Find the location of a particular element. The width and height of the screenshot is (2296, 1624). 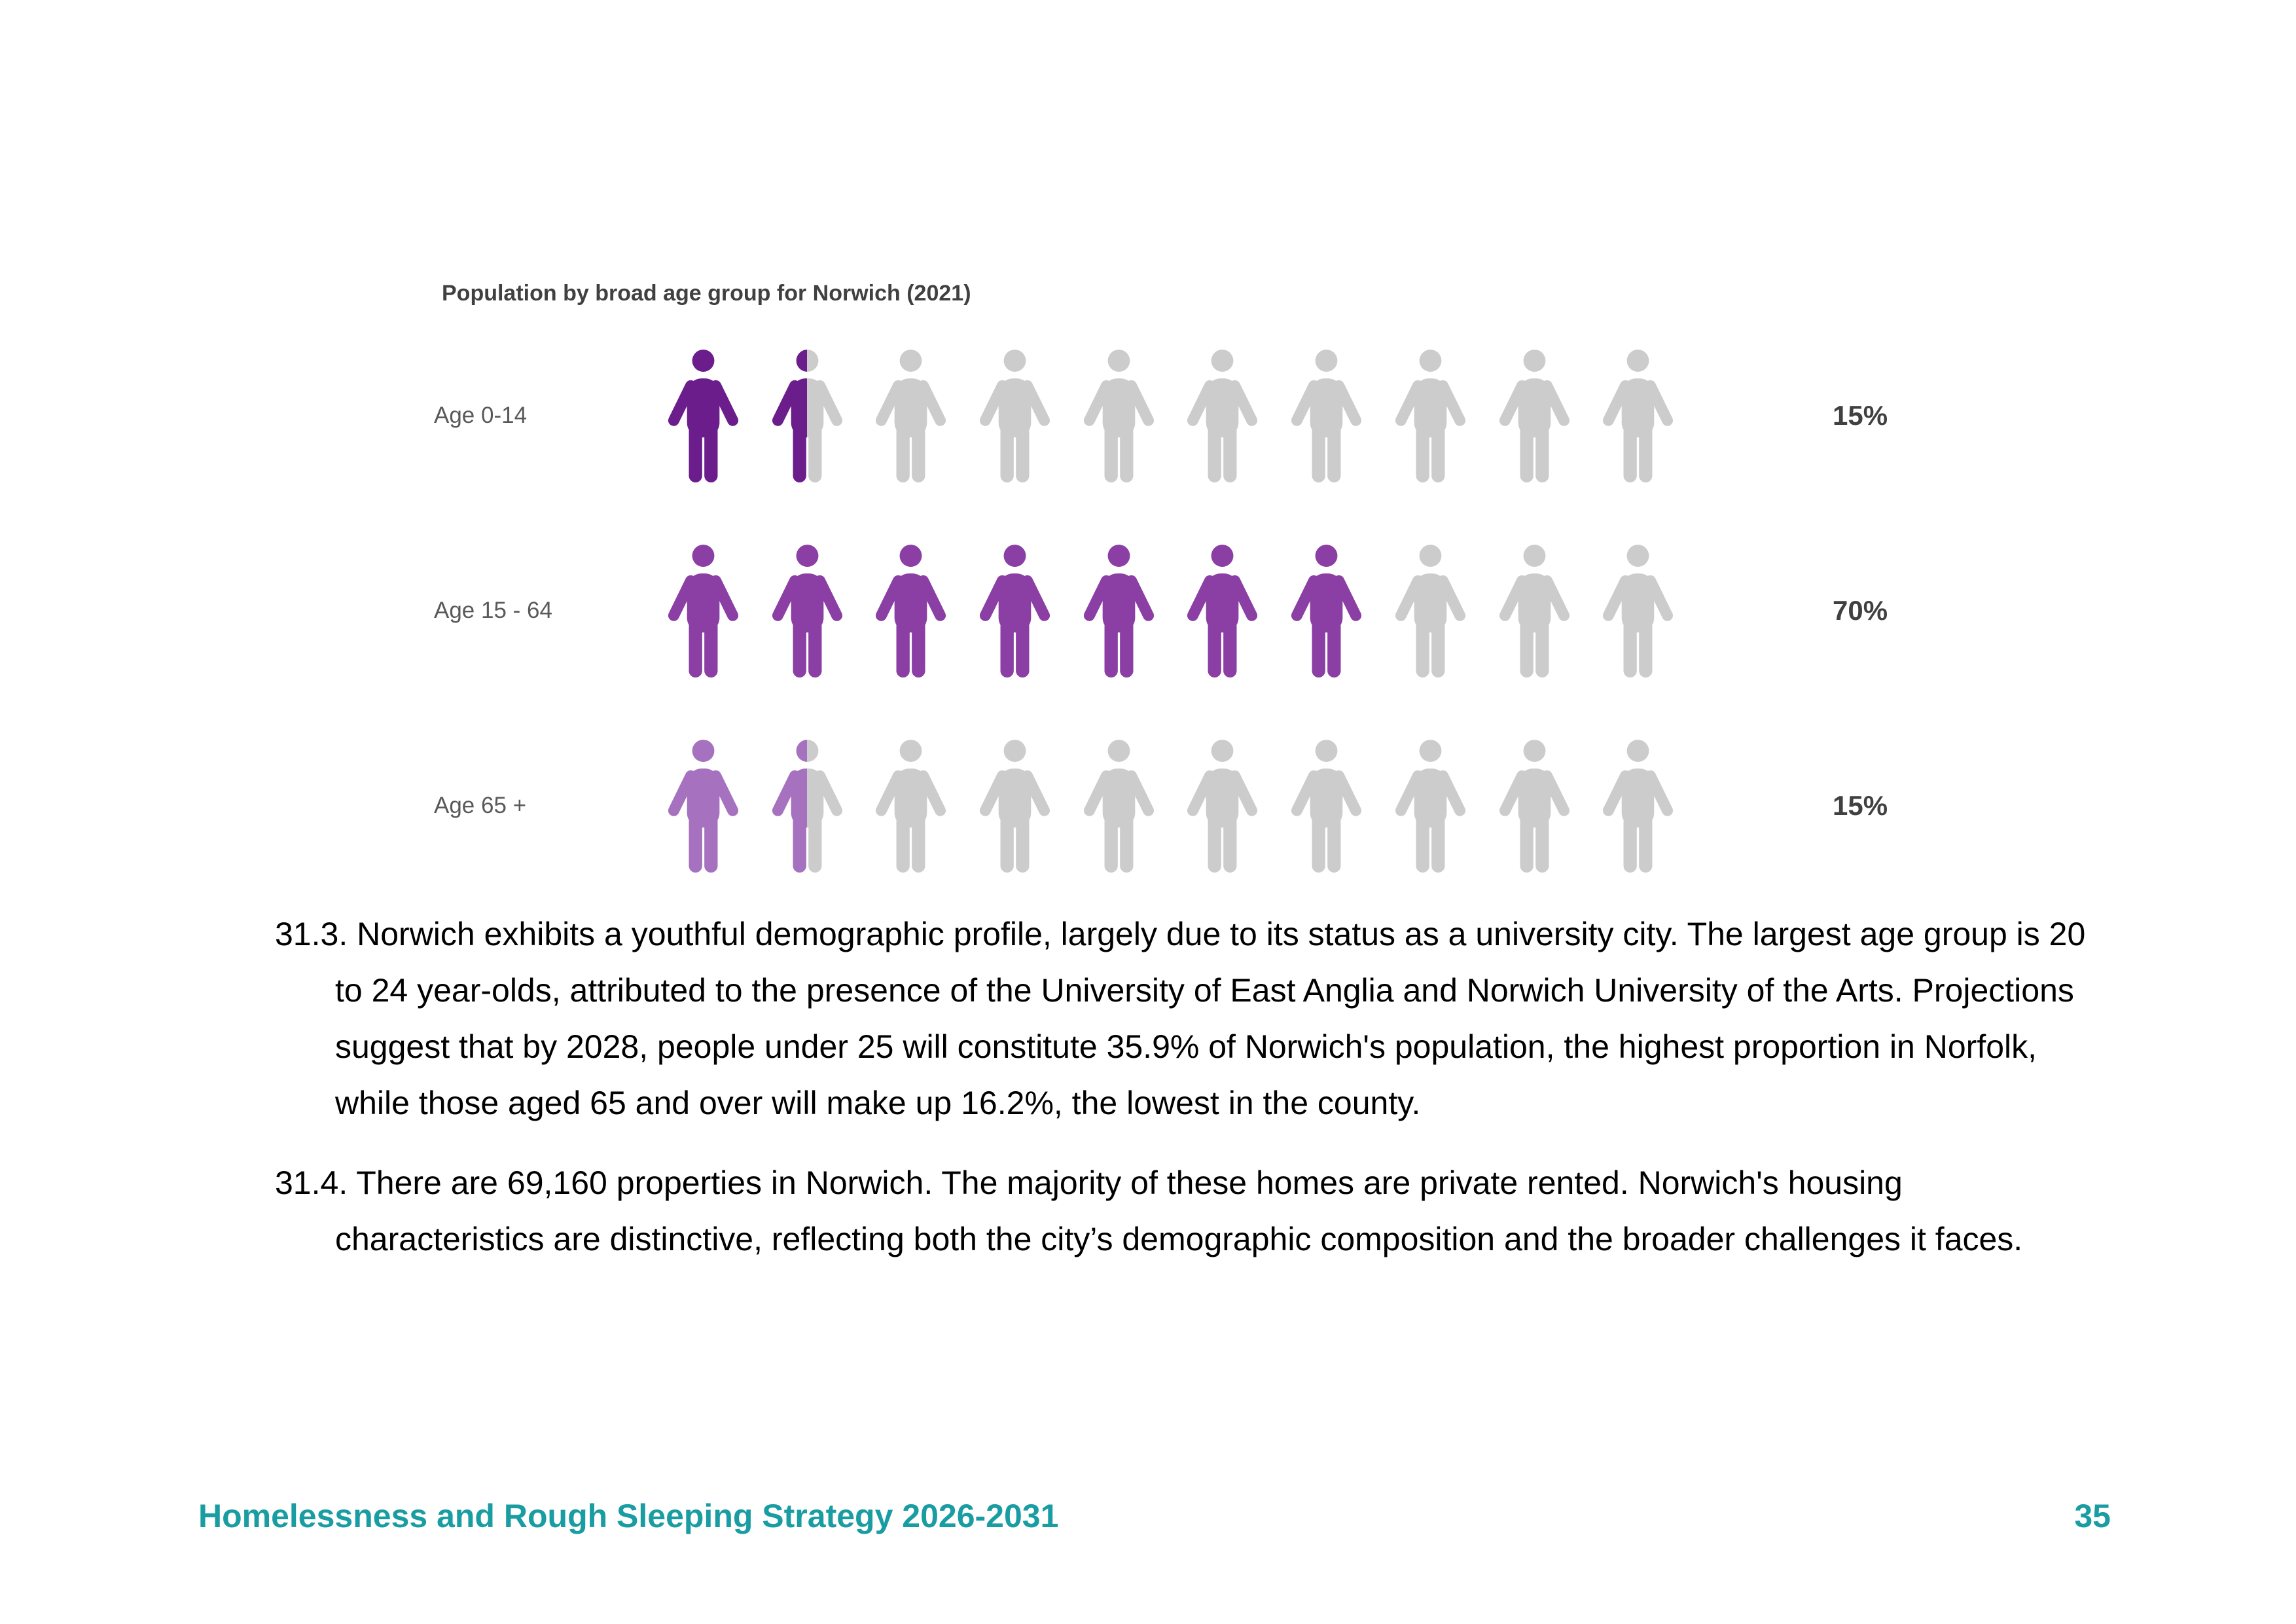

paragraph-number: 31.3. is located at coordinates (311, 934).